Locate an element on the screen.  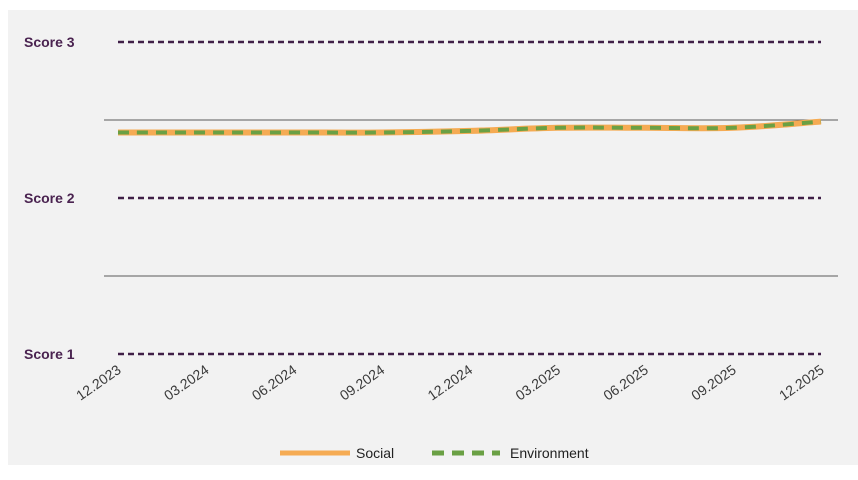
legend-label-environment: Environment is located at coordinates (549, 453).